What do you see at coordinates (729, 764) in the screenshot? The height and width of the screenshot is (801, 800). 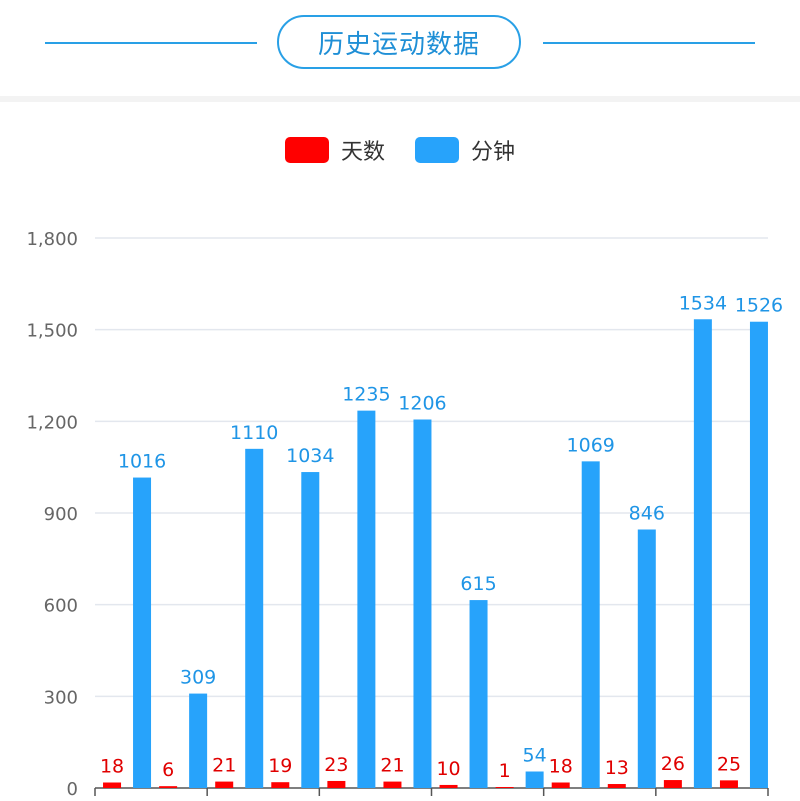 I see `data-label-days: 25` at bounding box center [729, 764].